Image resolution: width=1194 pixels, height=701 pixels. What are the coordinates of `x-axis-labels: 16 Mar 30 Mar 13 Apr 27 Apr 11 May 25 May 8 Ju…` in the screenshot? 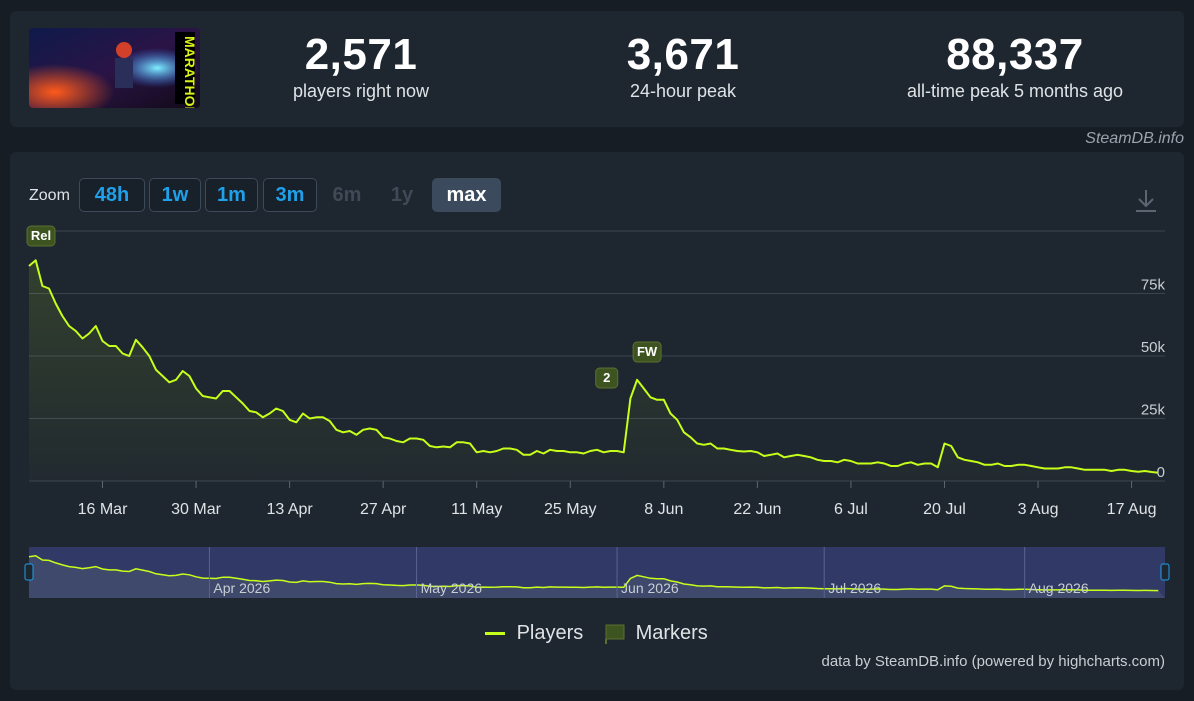 It's located at (617, 499).